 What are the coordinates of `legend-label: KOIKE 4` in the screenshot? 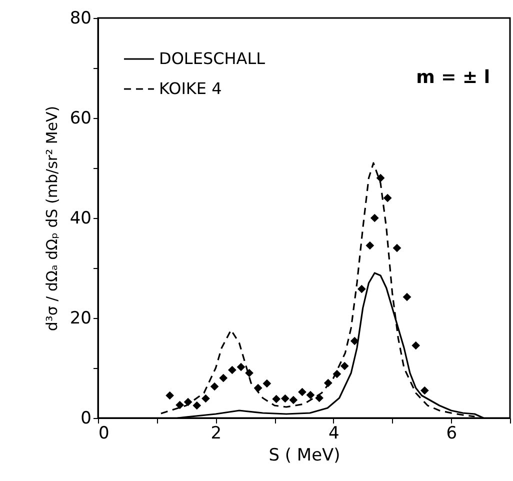 It's located at (190, 88).